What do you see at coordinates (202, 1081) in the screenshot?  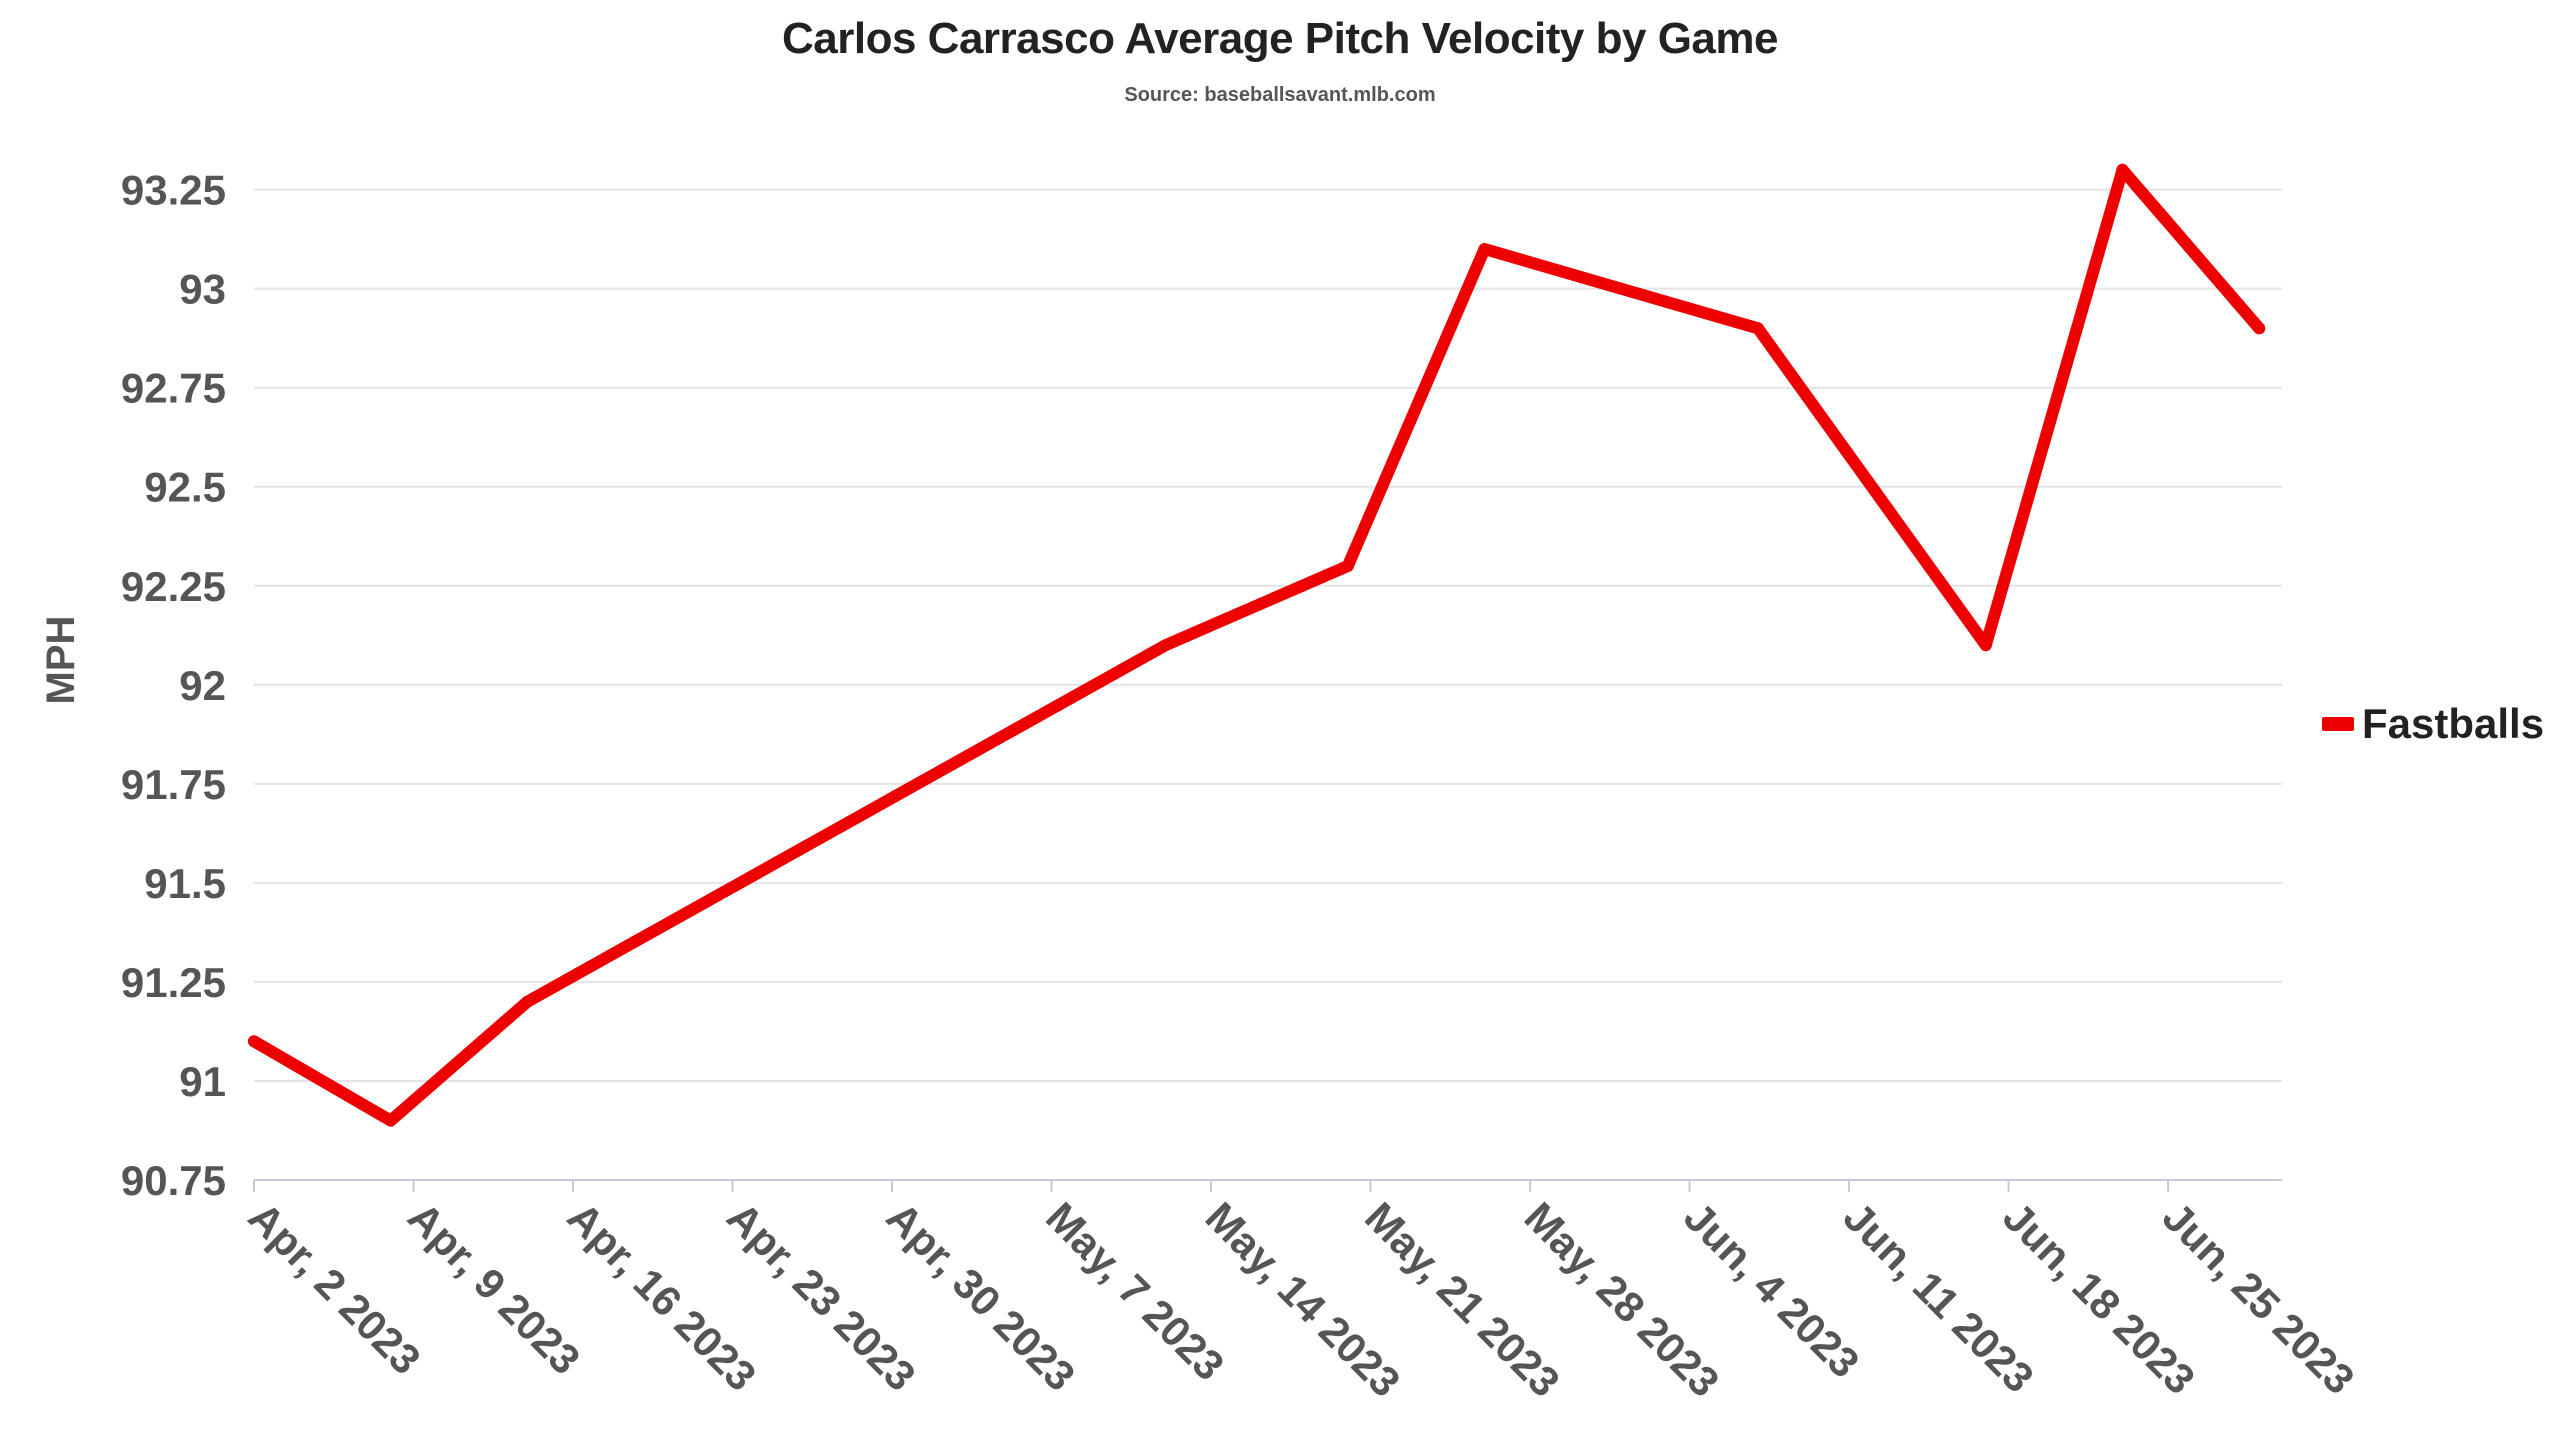 I see `y-tick-label: 91` at bounding box center [202, 1081].